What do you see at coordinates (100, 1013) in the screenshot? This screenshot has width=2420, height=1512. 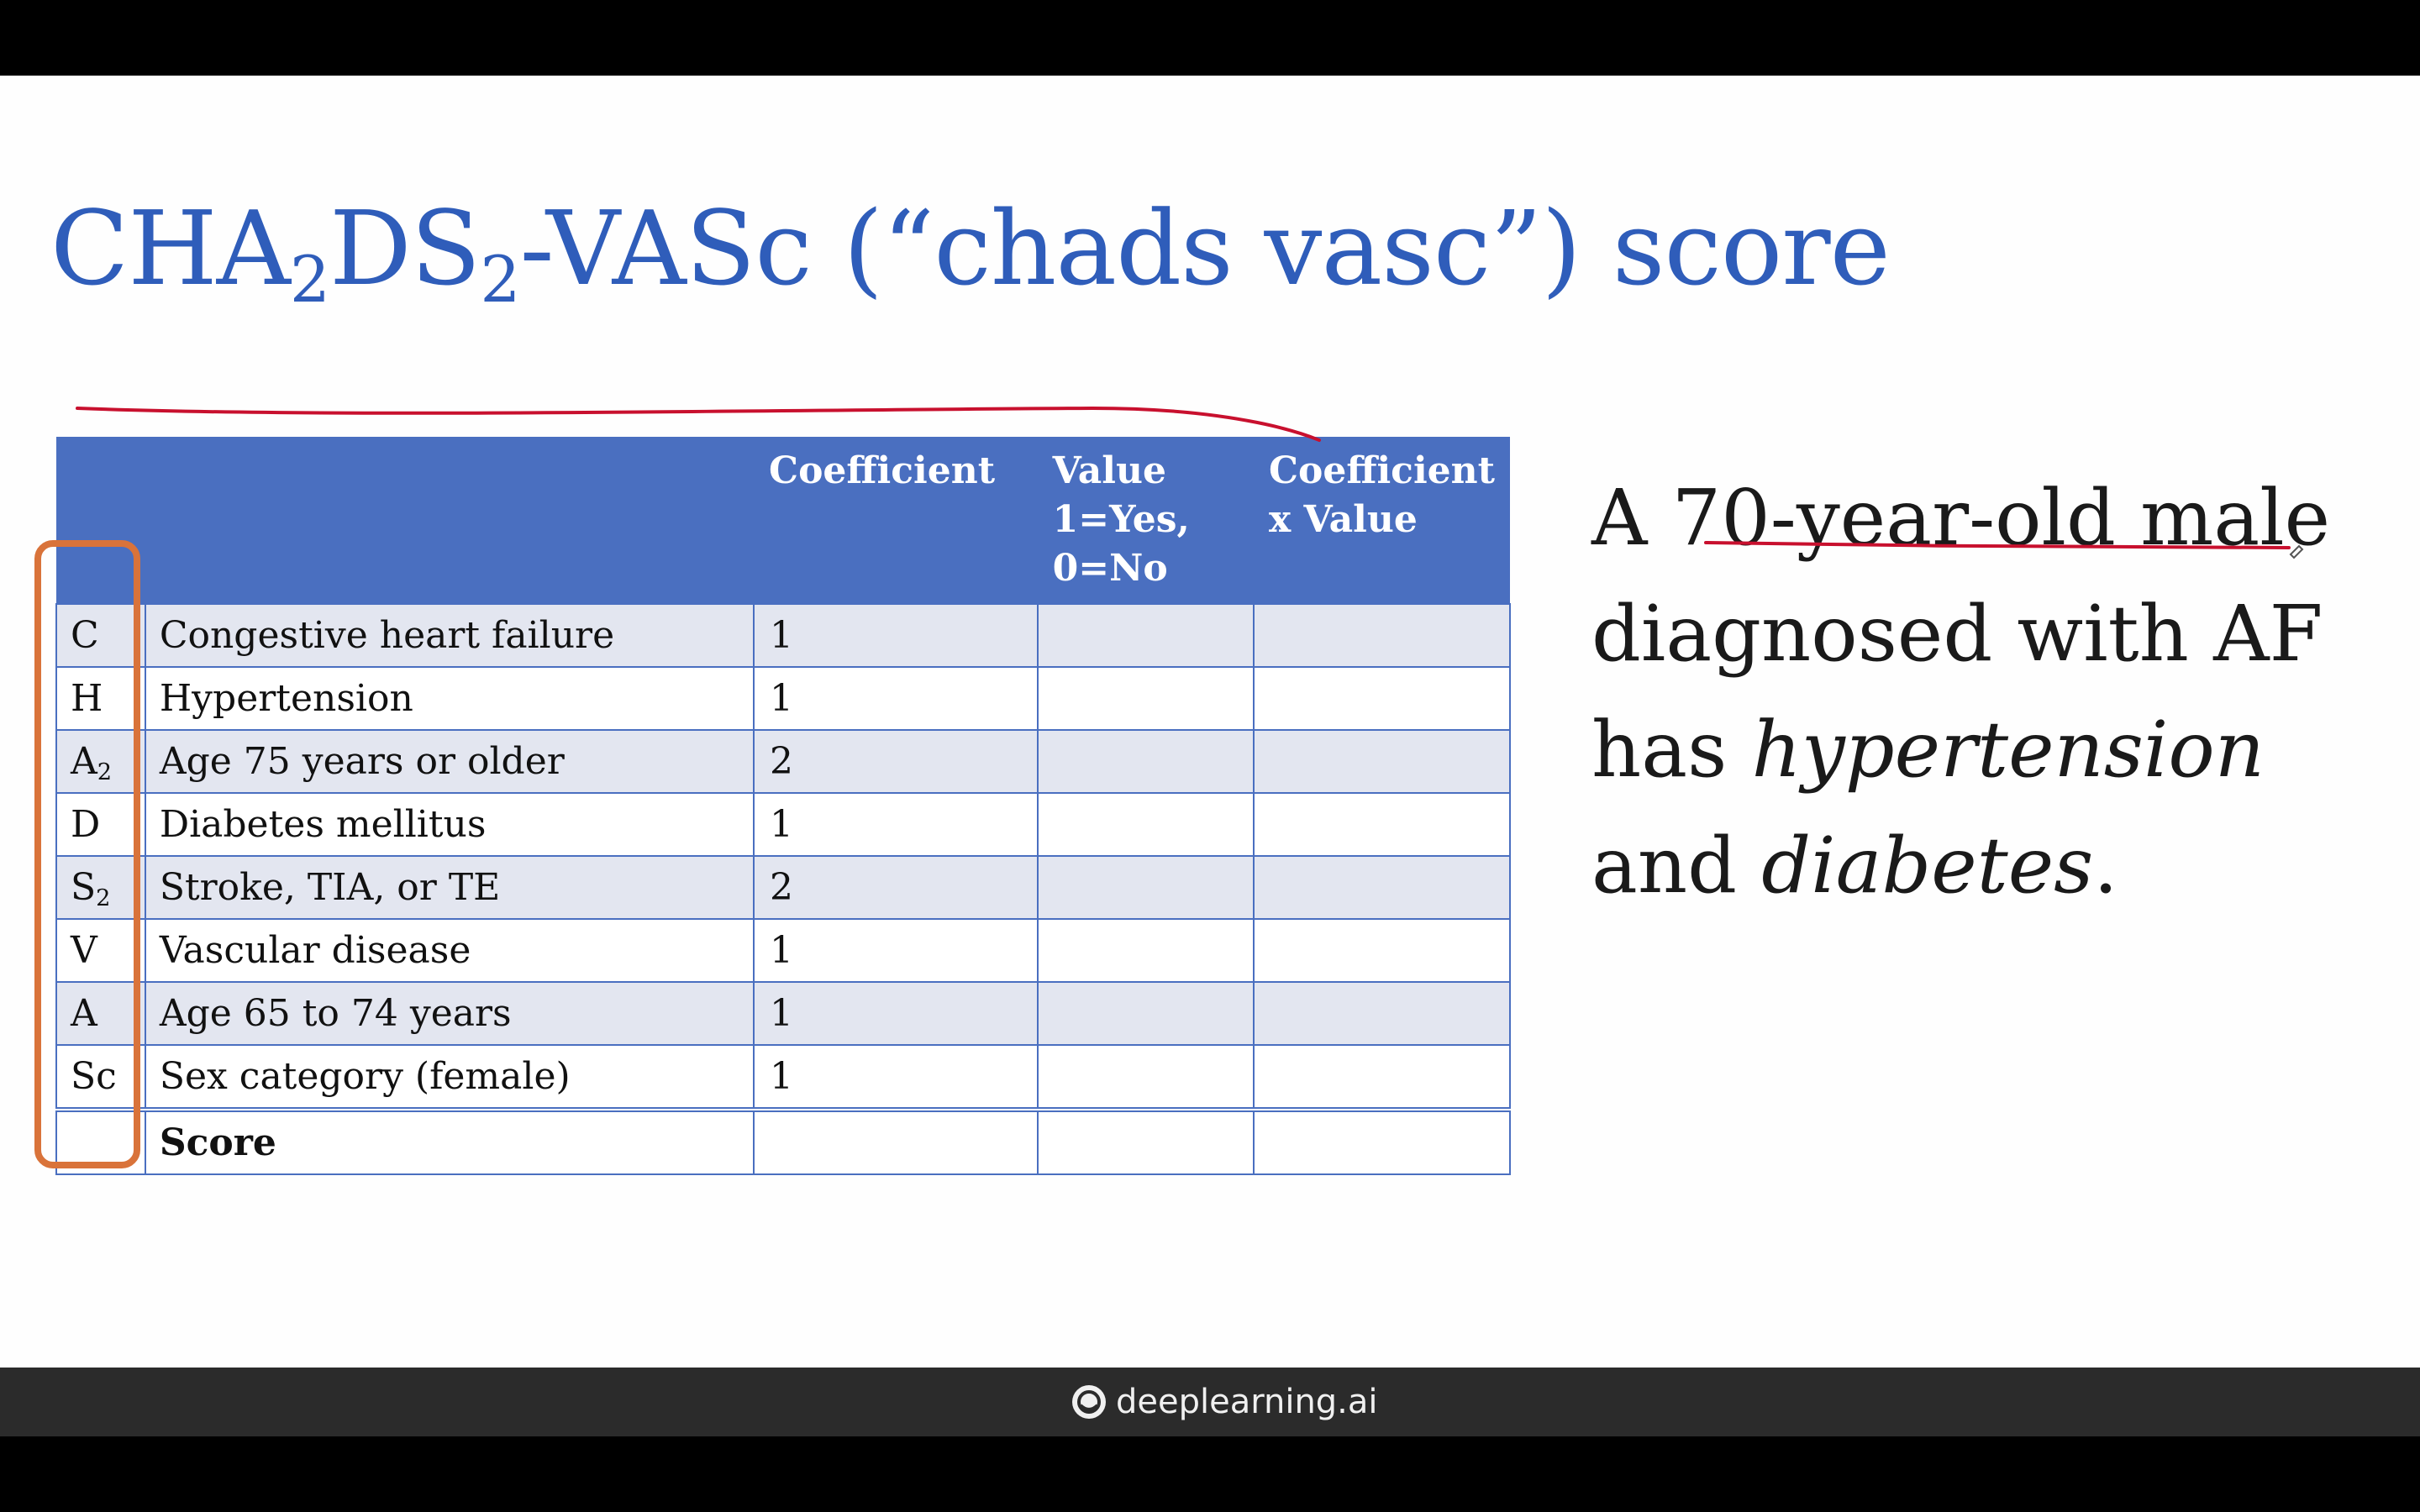 I see `row-letter: A` at bounding box center [100, 1013].